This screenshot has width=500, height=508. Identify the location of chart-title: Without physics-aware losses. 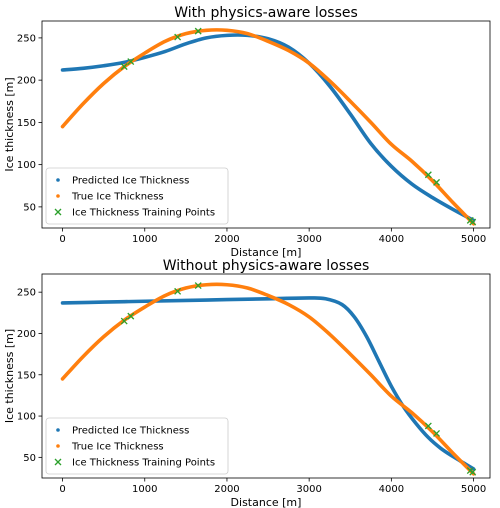
(266, 266).